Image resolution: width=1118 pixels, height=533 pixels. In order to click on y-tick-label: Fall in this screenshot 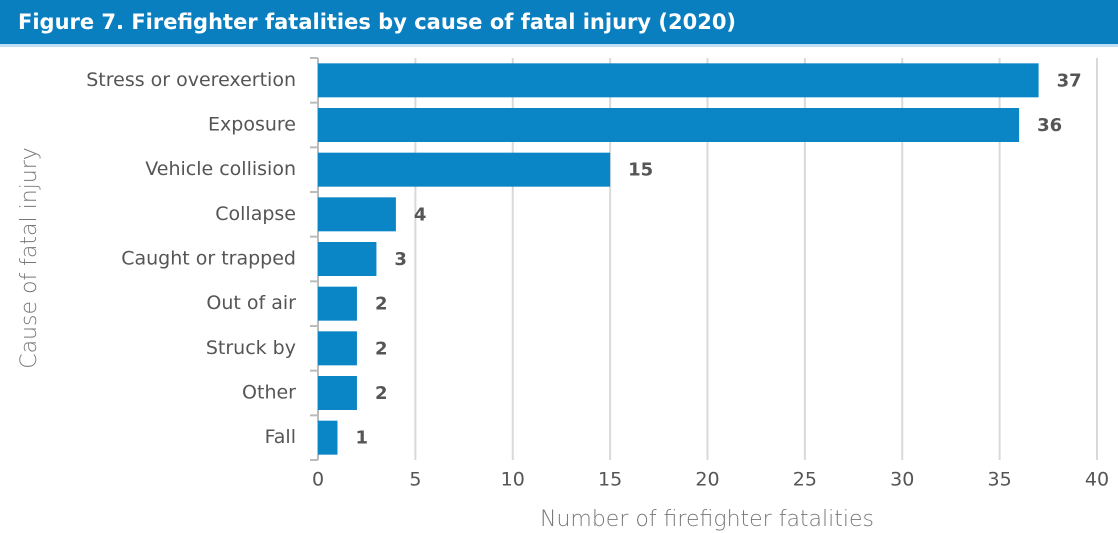, I will do `click(280, 437)`.